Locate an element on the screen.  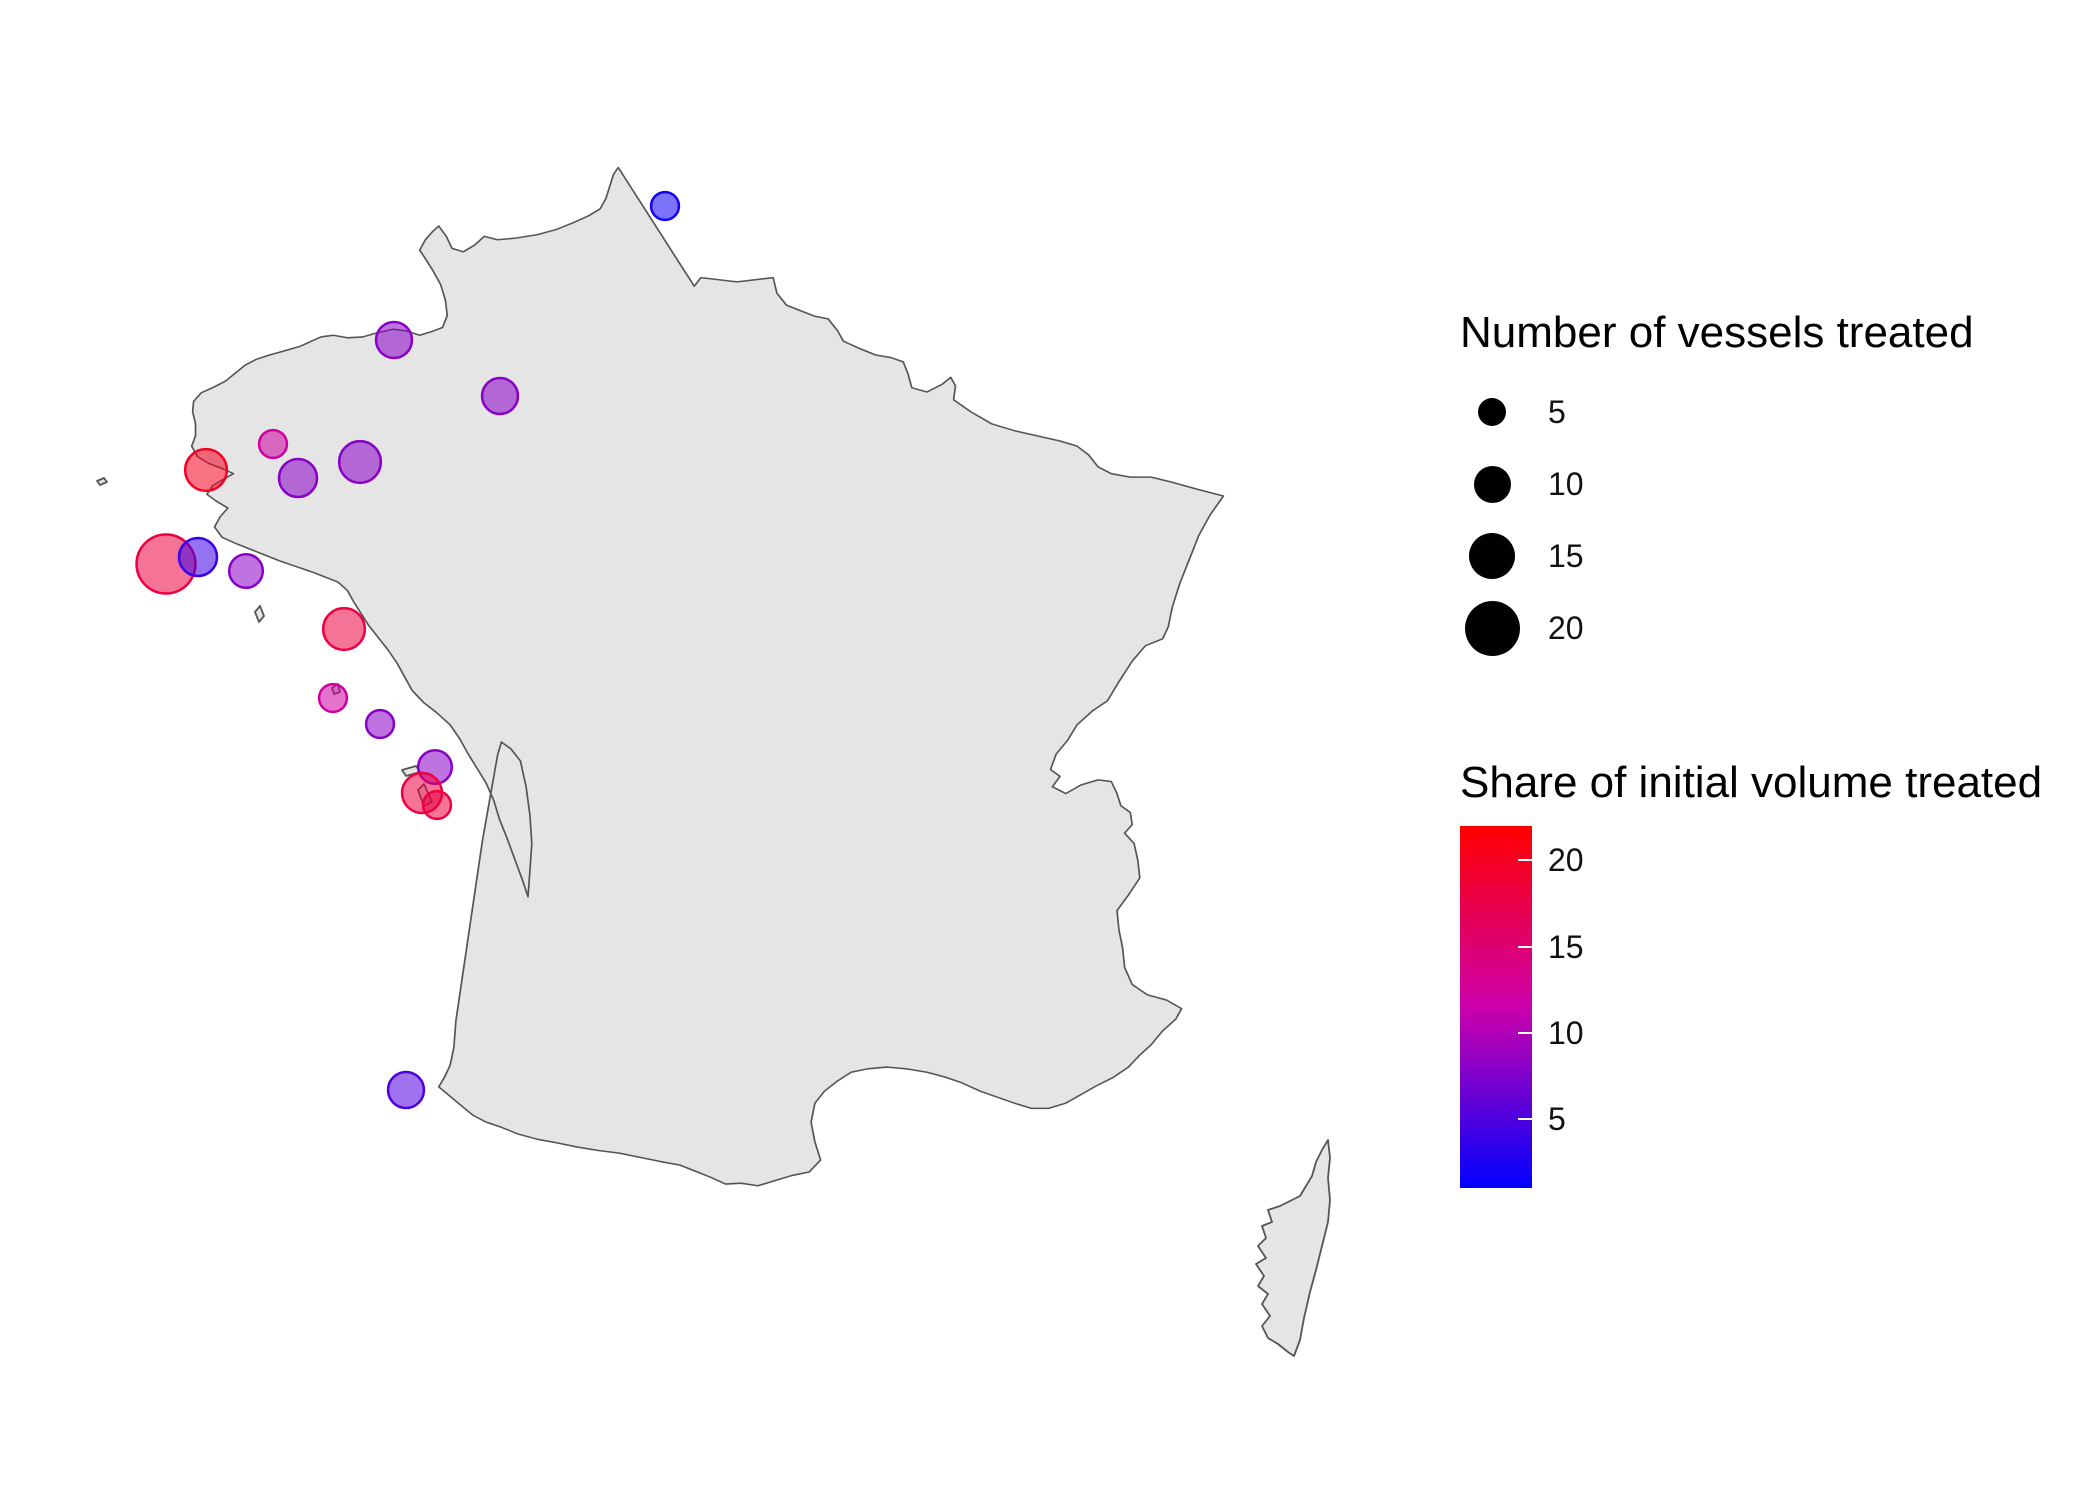
belle-ile is located at coordinates (259, 614).